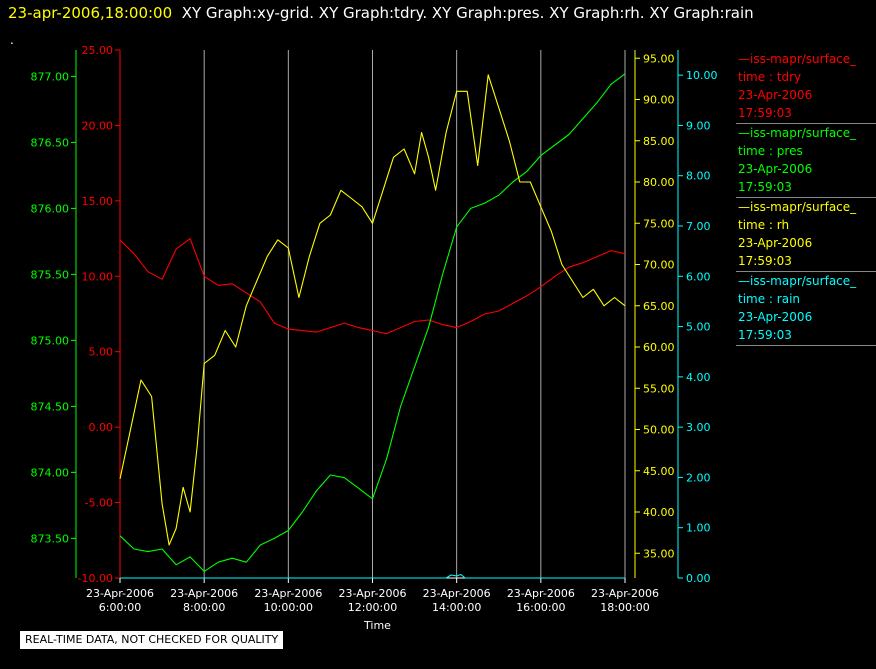 The height and width of the screenshot is (669, 876). I want to click on tdry-tick-label: 15.00, so click(98, 201).